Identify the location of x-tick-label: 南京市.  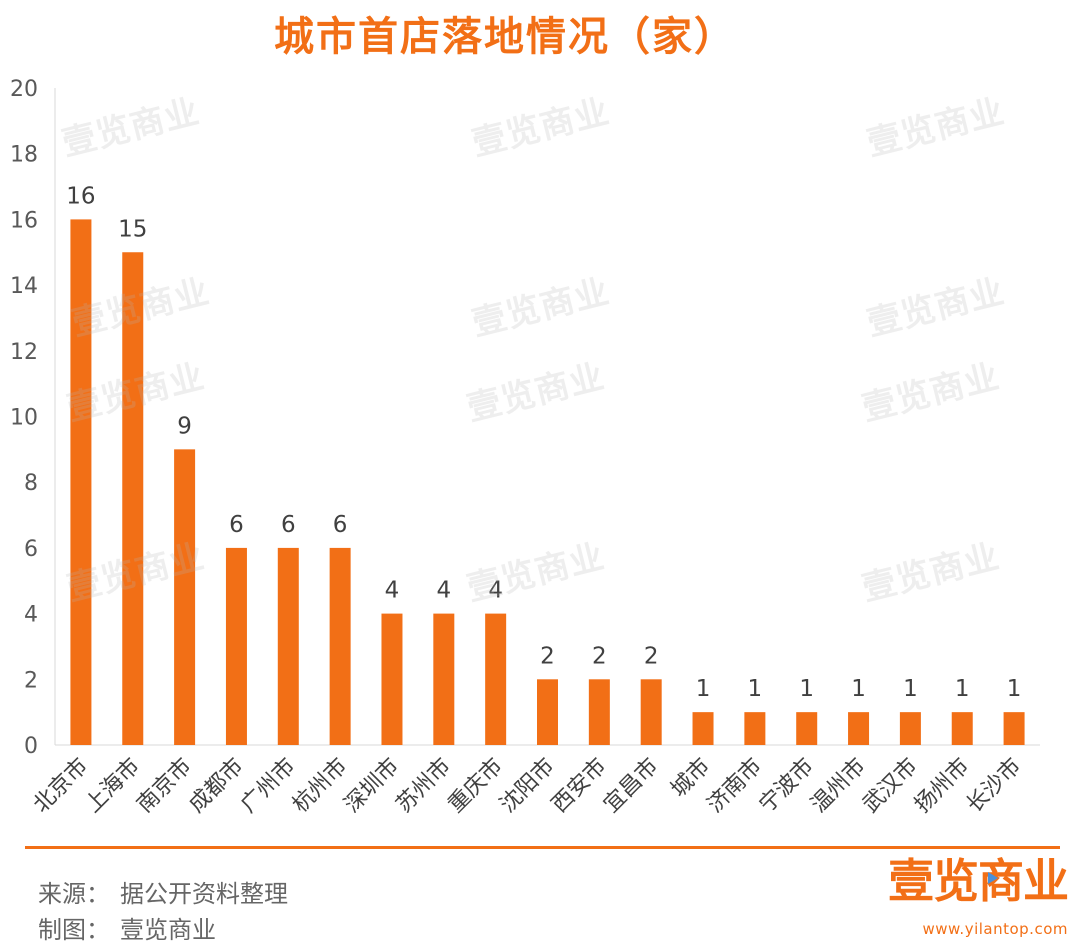
(164, 786).